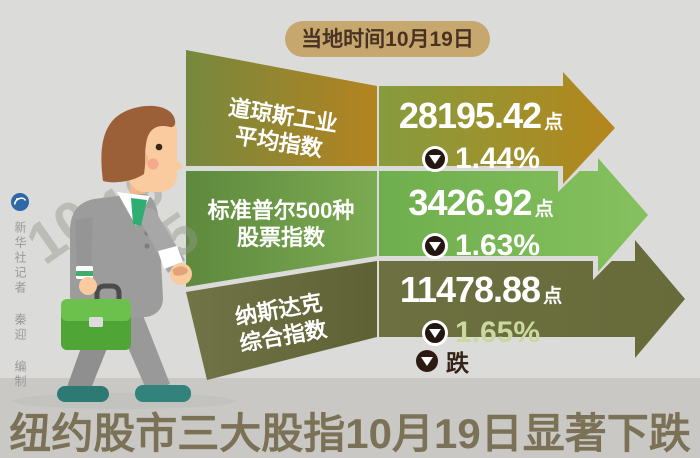 Image resolution: width=700 pixels, height=458 pixels. I want to click on index-value-dow: 28195.42 点 1.44%, so click(481, 136).